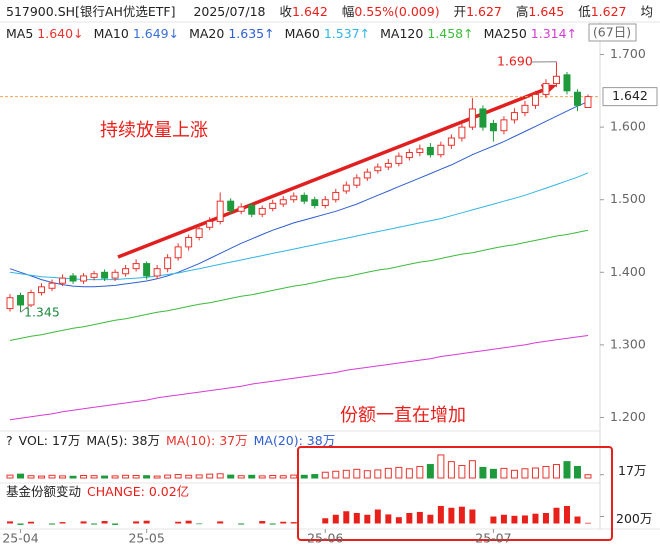 The width and height of the screenshot is (660, 551). I want to click on quote-value: 1.645, so click(546, 11).